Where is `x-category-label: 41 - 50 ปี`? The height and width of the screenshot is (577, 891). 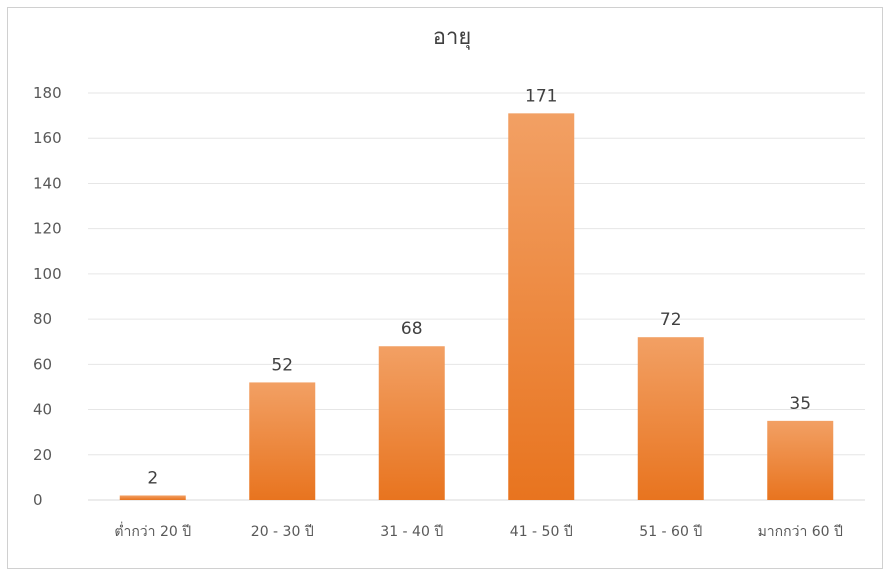 x-category-label: 41 - 50 ปี is located at coordinates (541, 532).